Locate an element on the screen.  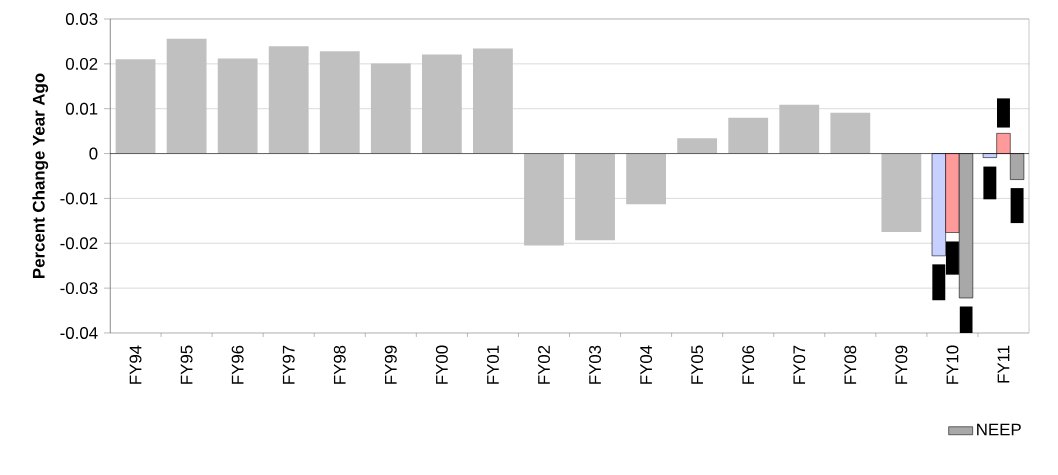
x-tick-label: FY01 is located at coordinates (492, 364).